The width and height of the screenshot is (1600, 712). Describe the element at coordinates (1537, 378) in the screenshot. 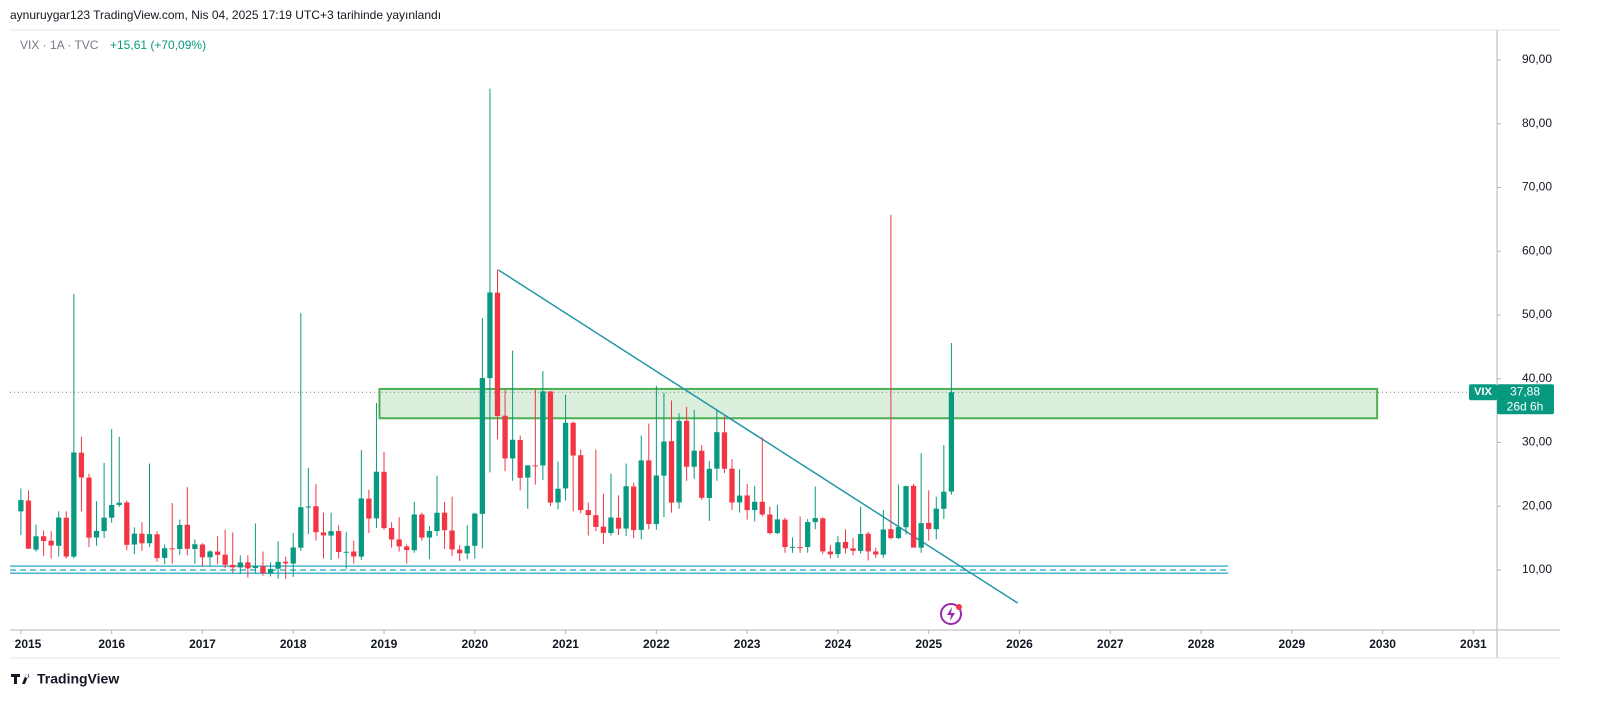

I see `y-tick-label: 40,00` at that location.